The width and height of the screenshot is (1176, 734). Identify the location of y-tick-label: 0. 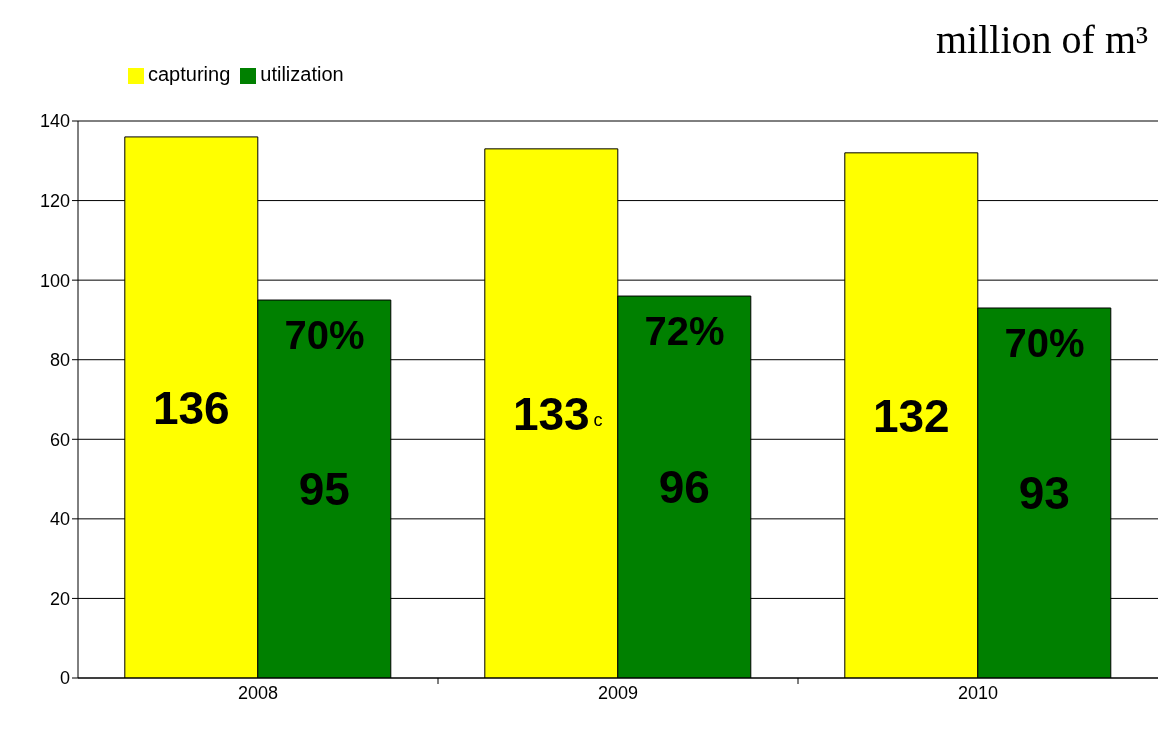
(64, 678).